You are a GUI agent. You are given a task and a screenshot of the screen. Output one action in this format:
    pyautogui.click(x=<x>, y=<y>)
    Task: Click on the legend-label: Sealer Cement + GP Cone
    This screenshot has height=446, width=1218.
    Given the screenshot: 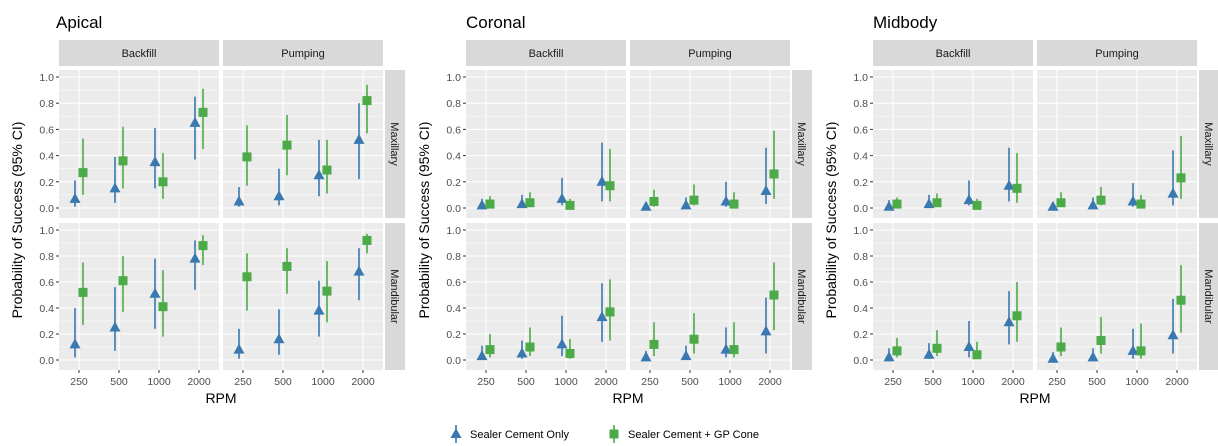 What is the action you would take?
    pyautogui.click(x=693, y=435)
    